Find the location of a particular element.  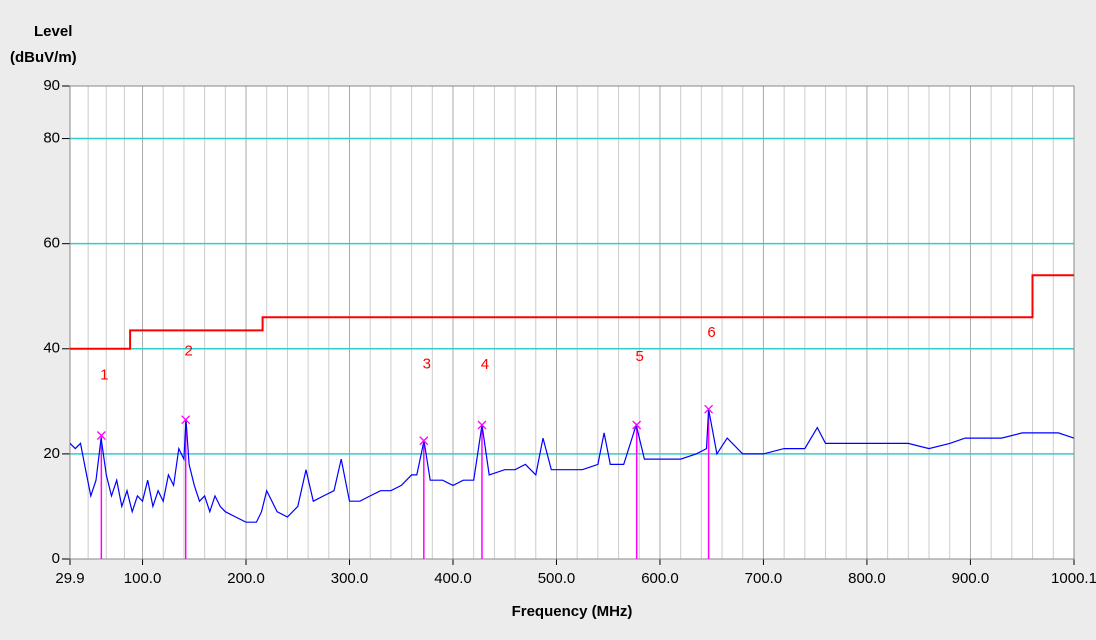

x-tick-label: 100.0 is located at coordinates (143, 578).